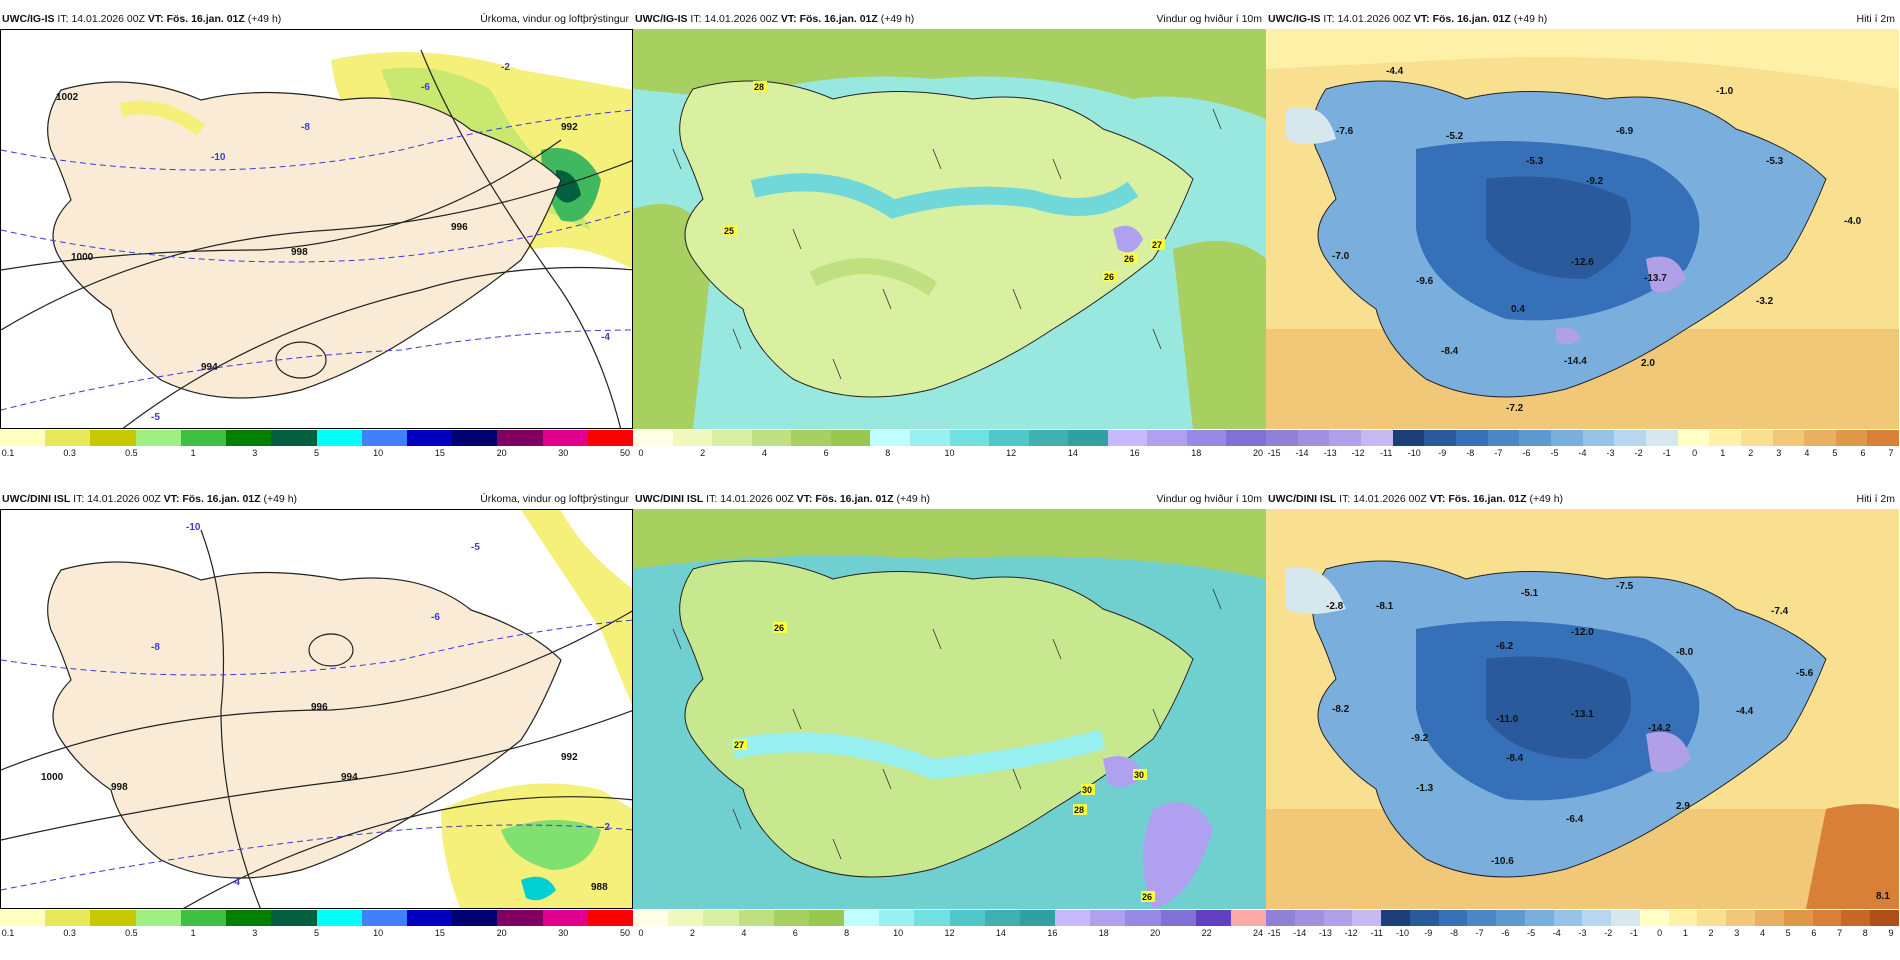  I want to click on colorbar-tick-label: 1, so click(193, 933).